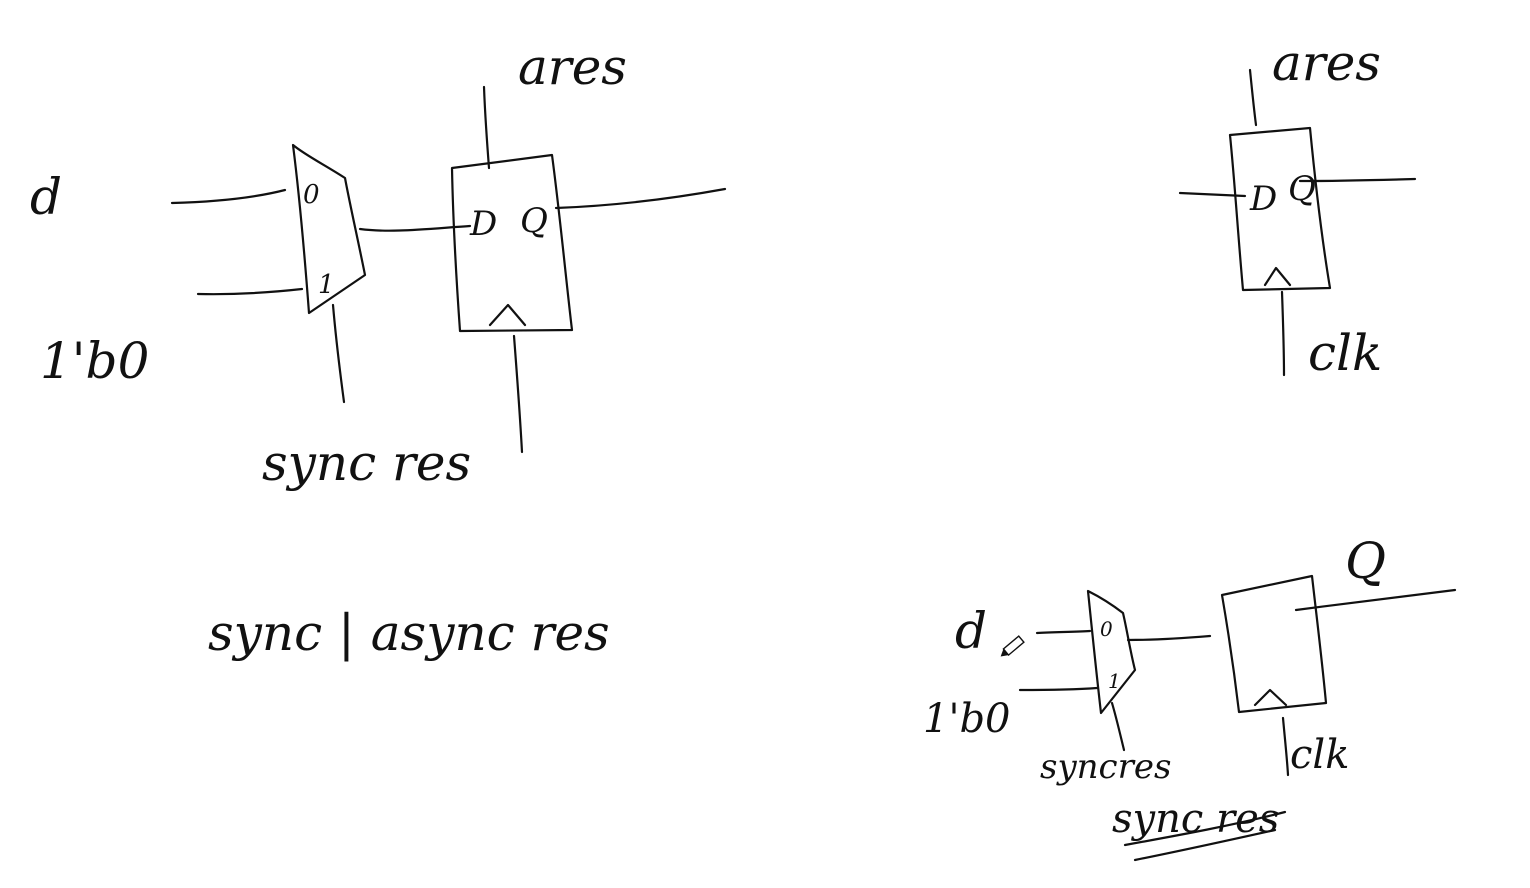 Image resolution: width=1530 pixels, height=888 pixels. What do you see at coordinates (1012, 646) in the screenshot?
I see `pencil-cursor-icon` at bounding box center [1012, 646].